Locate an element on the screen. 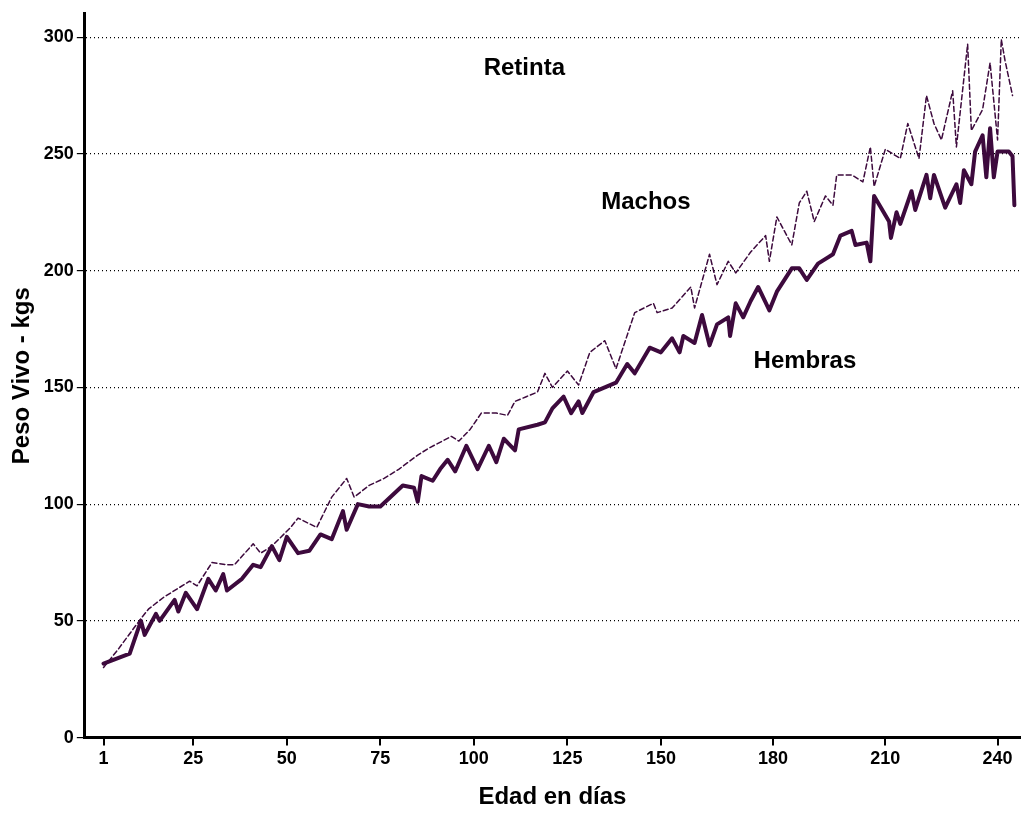  x-axis-title: Edad en días is located at coordinates (552, 796).